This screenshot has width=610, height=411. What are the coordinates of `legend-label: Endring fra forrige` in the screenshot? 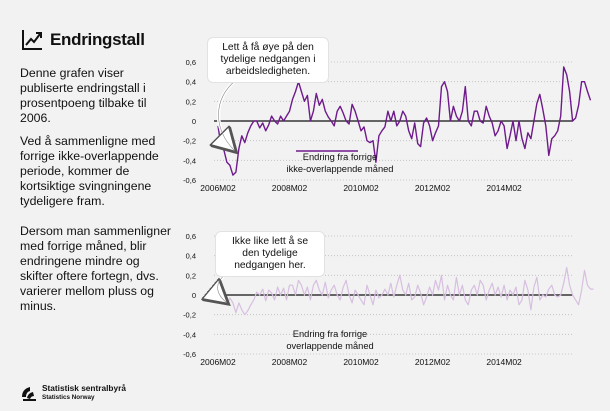 It's located at (330, 334).